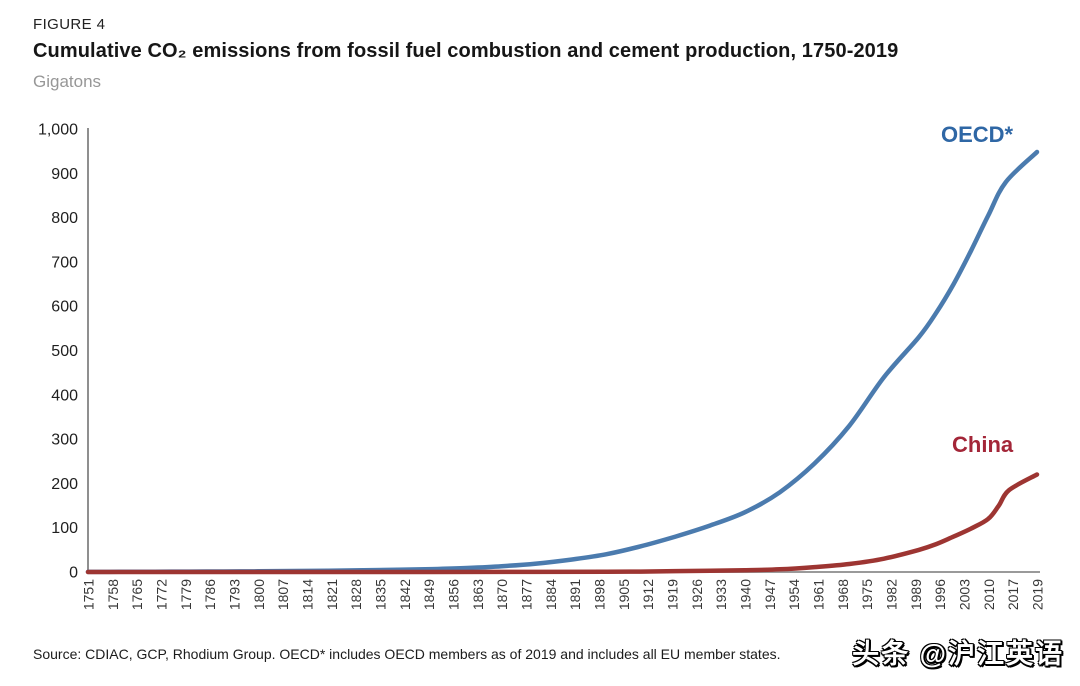 This screenshot has width=1080, height=686. I want to click on y-tick-label: 700, so click(64, 262).